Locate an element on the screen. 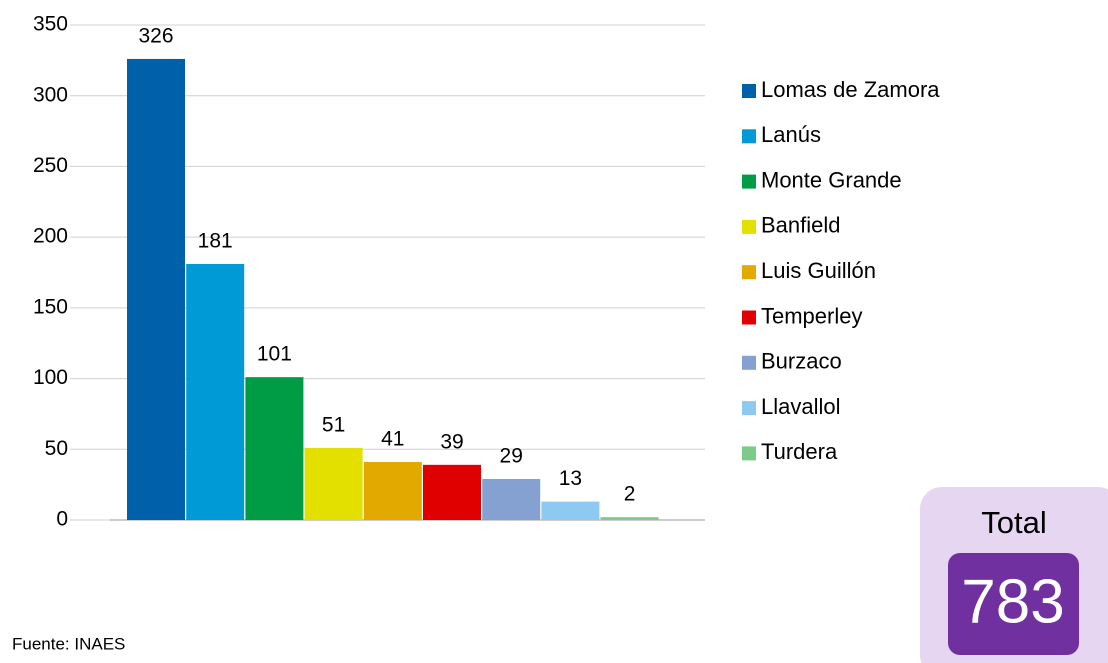 The height and width of the screenshot is (663, 1108). total-value-box is located at coordinates (1013, 604).